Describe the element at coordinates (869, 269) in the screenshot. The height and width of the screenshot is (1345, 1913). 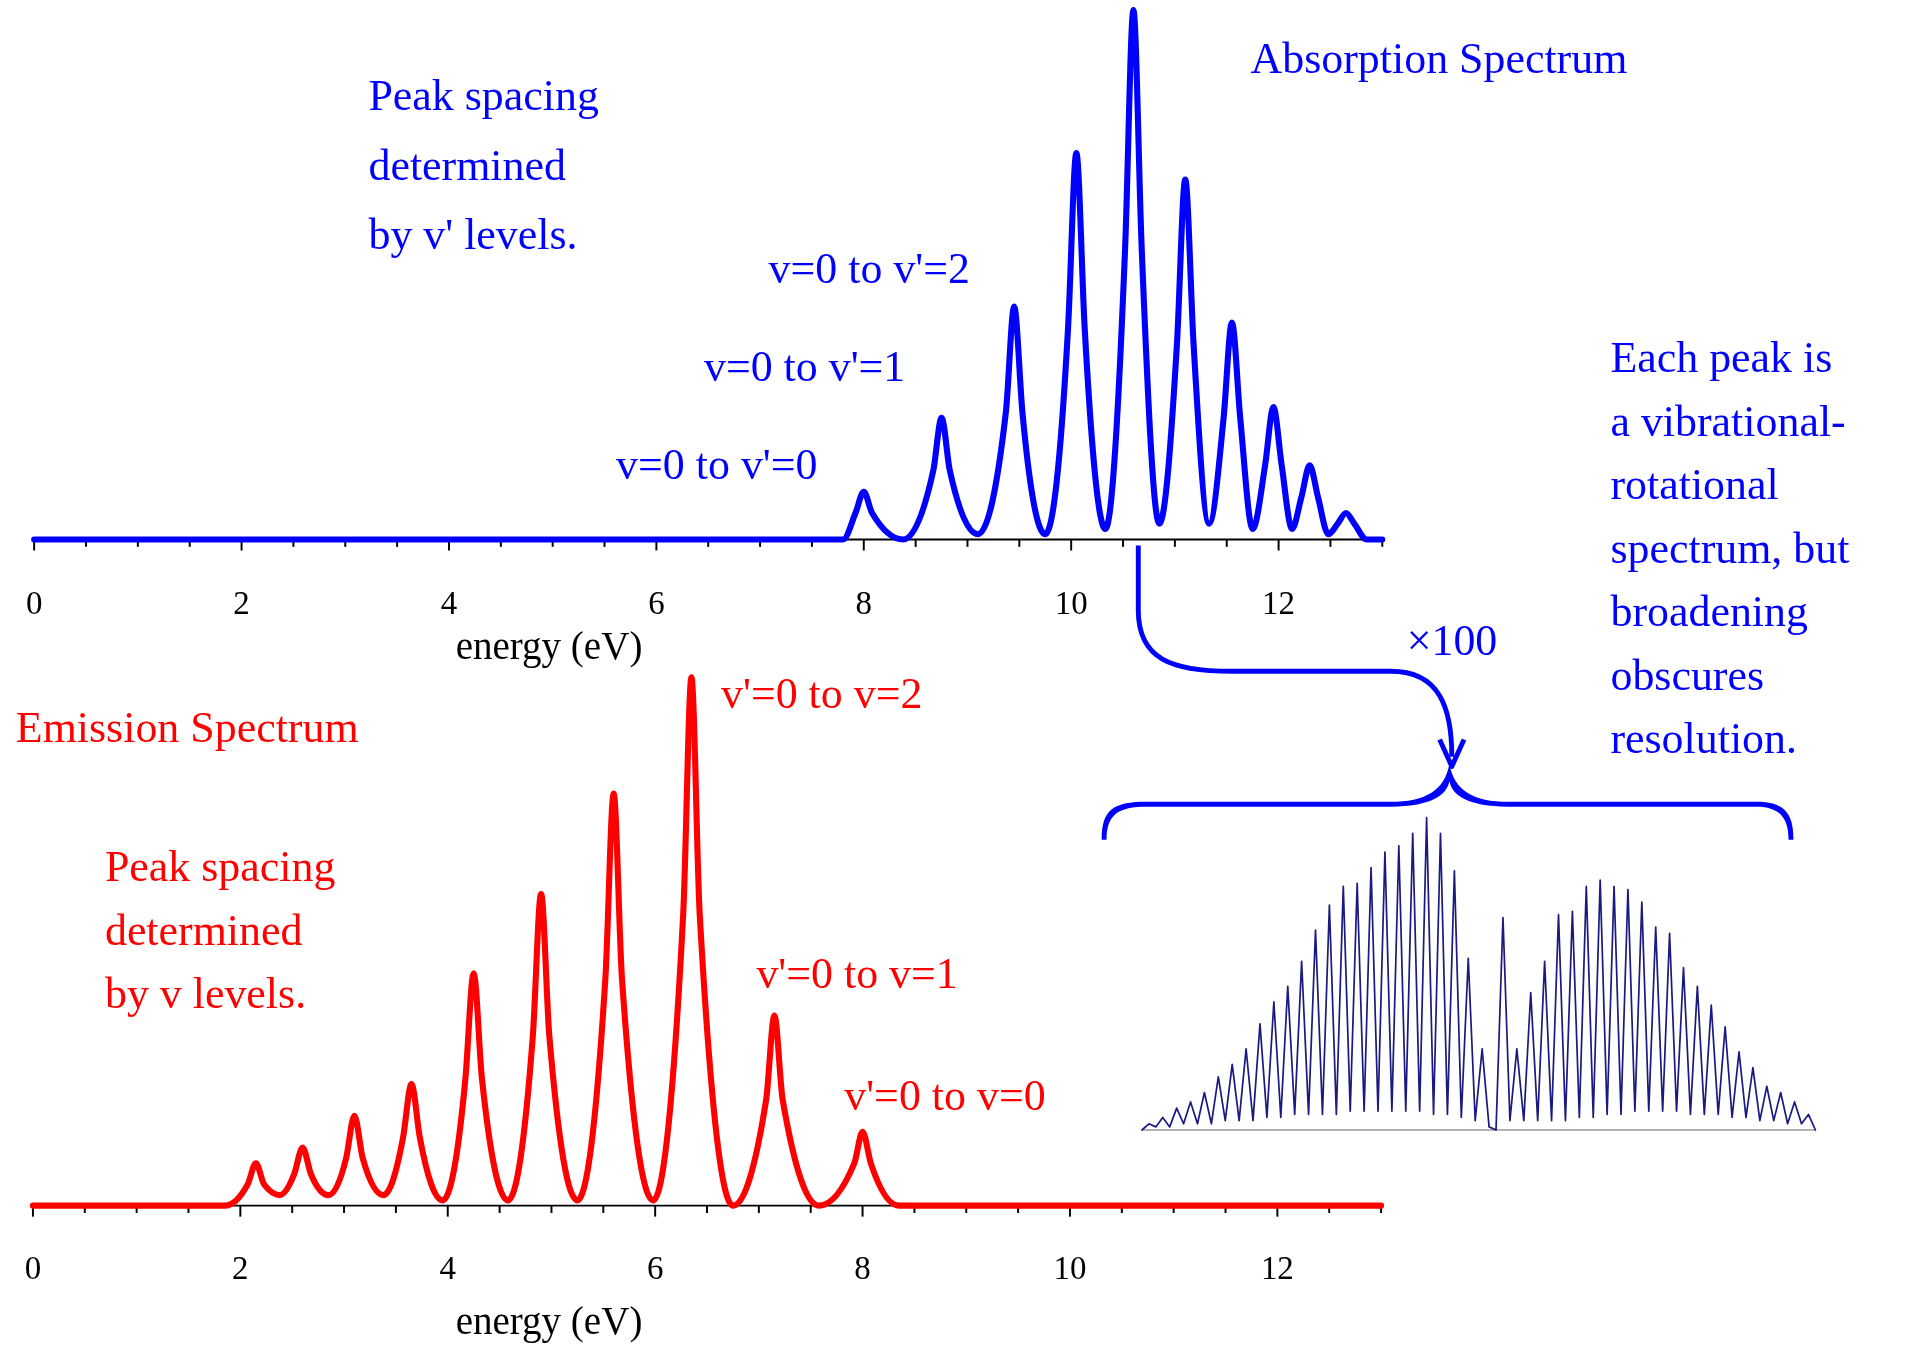
I see `annotation: v=0 to v'=2` at that location.